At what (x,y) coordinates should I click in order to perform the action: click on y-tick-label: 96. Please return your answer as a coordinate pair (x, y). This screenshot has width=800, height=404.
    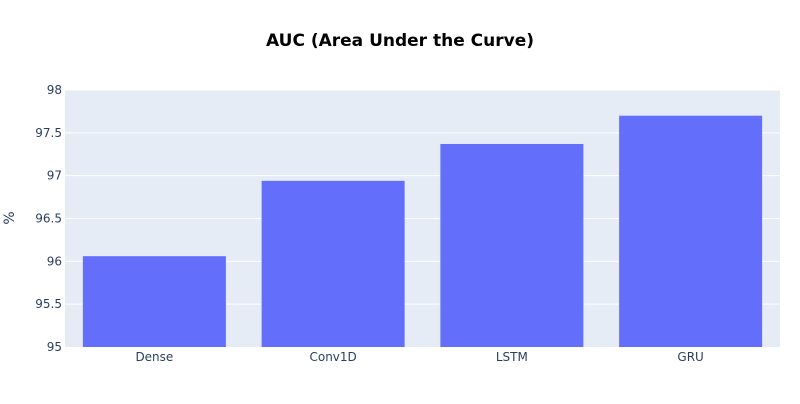
    Looking at the image, I should click on (54, 261).